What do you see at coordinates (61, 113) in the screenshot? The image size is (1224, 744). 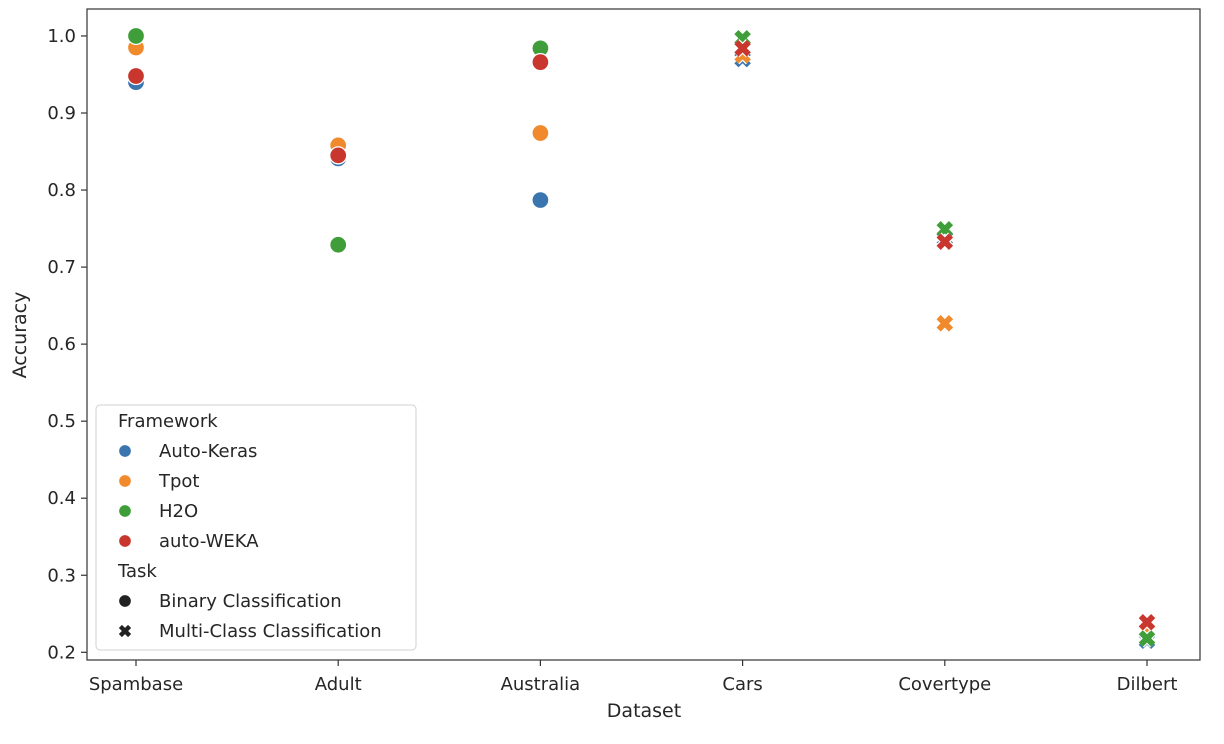 I see `y-tick-label: 0.9` at bounding box center [61, 113].